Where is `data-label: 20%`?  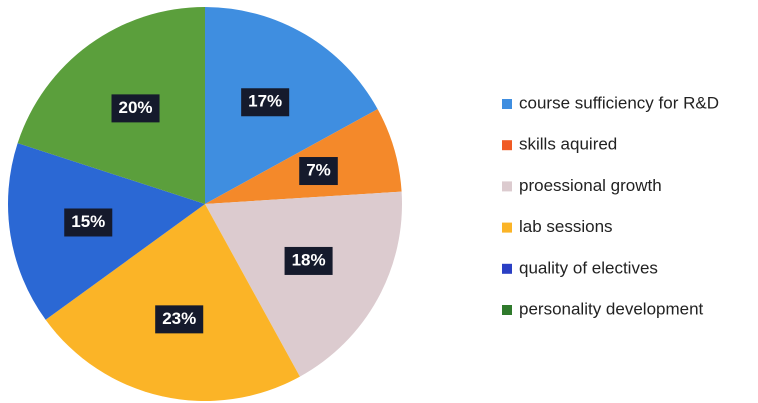 data-label: 20% is located at coordinates (136, 107).